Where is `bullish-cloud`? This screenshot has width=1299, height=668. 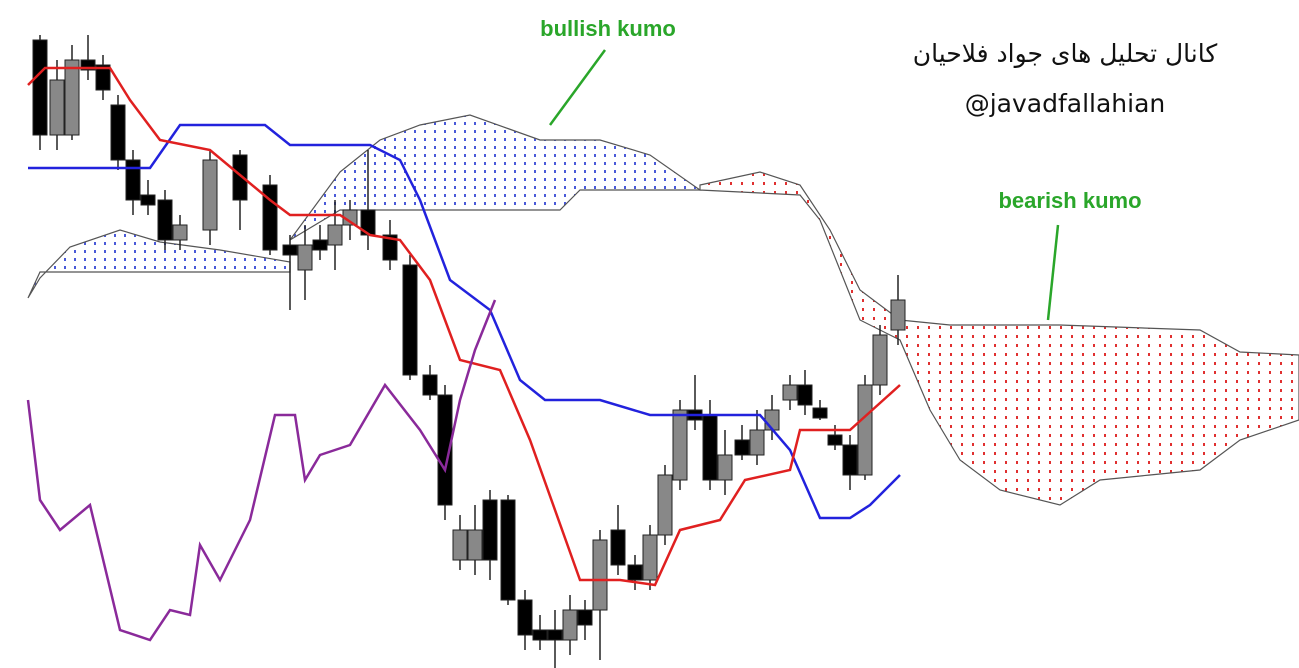 bullish-cloud is located at coordinates (159, 264).